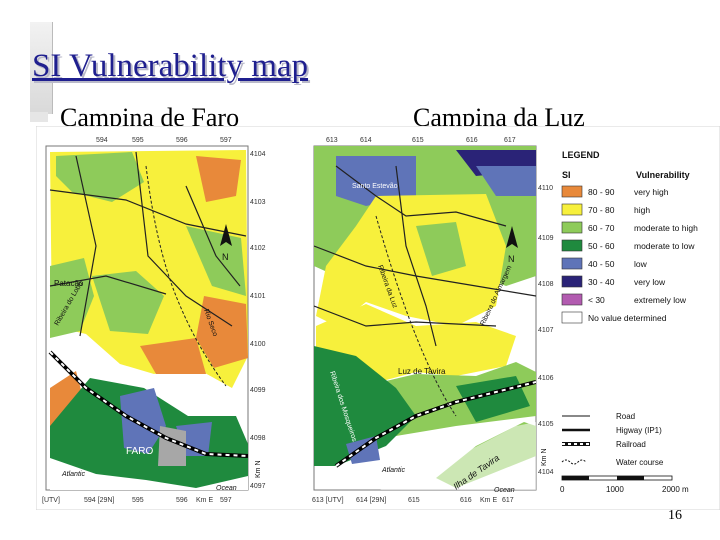 Image resolution: width=720 pixels, height=540 pixels. Describe the element at coordinates (393, 470) in the screenshot. I see `luz-label-atlantic: Atlantic` at that location.